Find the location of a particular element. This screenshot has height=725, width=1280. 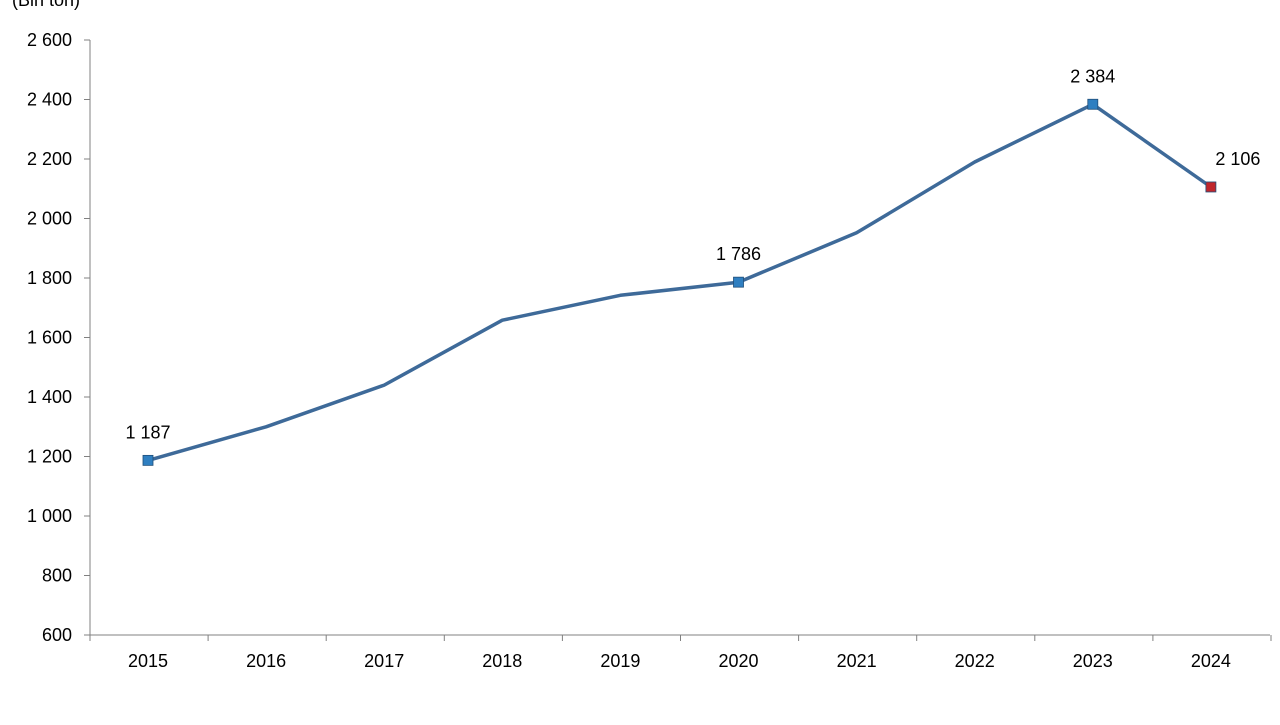

y-tick-label: 1 400 is located at coordinates (49, 397).